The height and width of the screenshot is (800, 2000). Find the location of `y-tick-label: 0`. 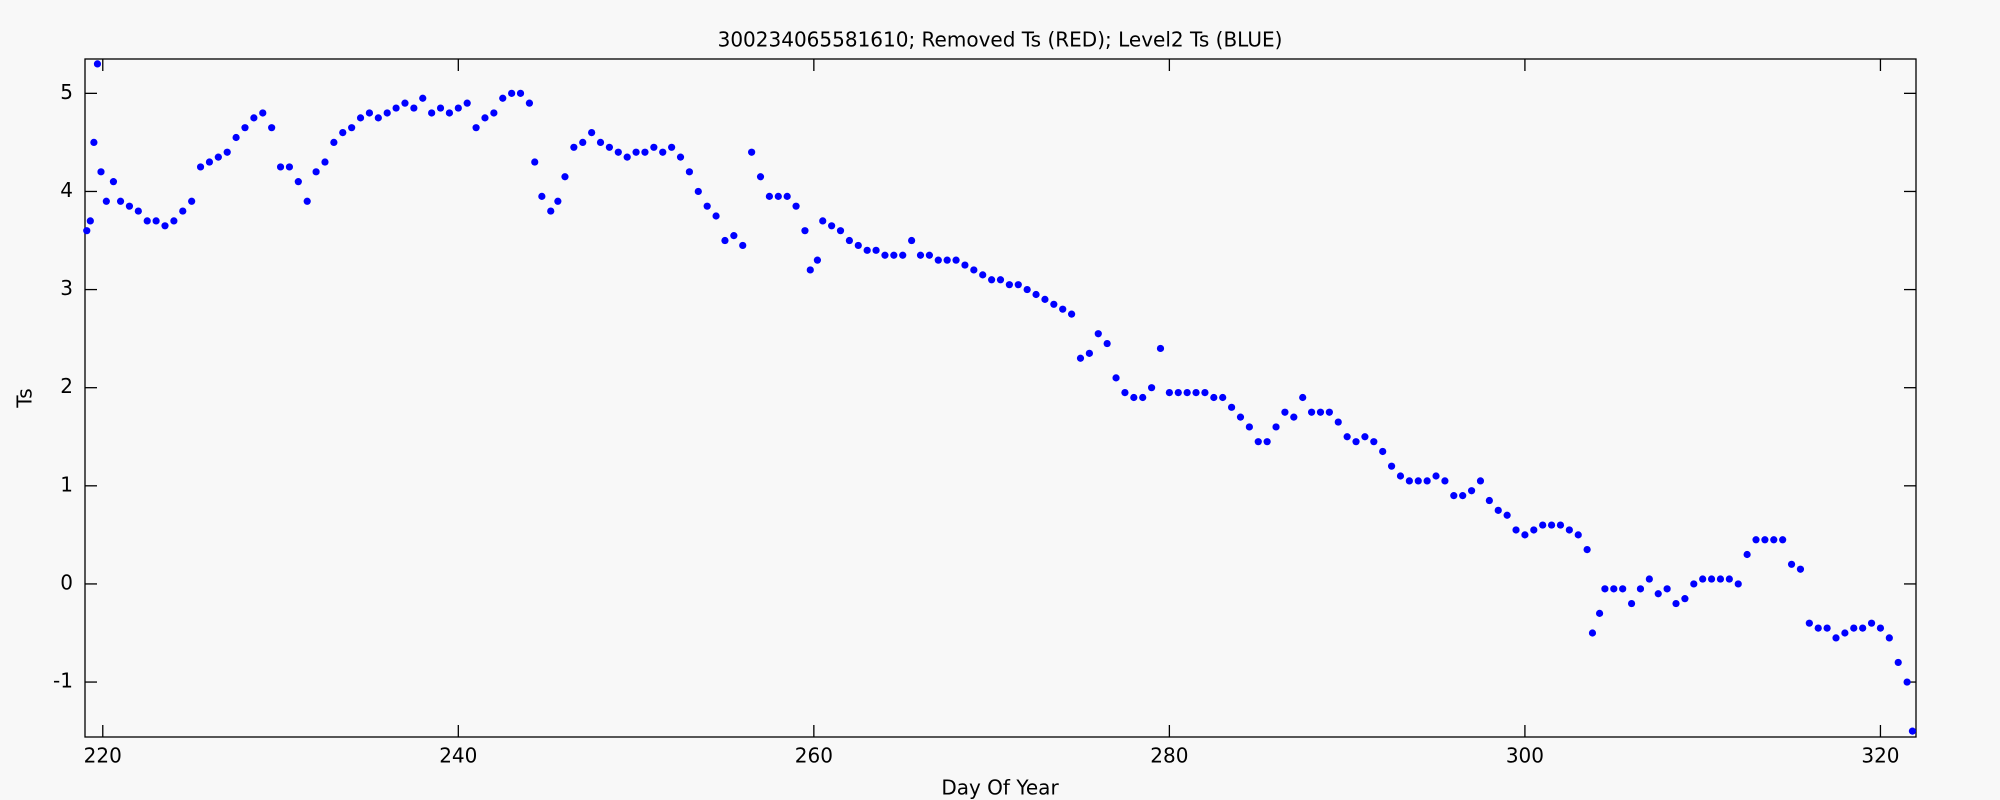

y-tick-label: 0 is located at coordinates (66, 582).